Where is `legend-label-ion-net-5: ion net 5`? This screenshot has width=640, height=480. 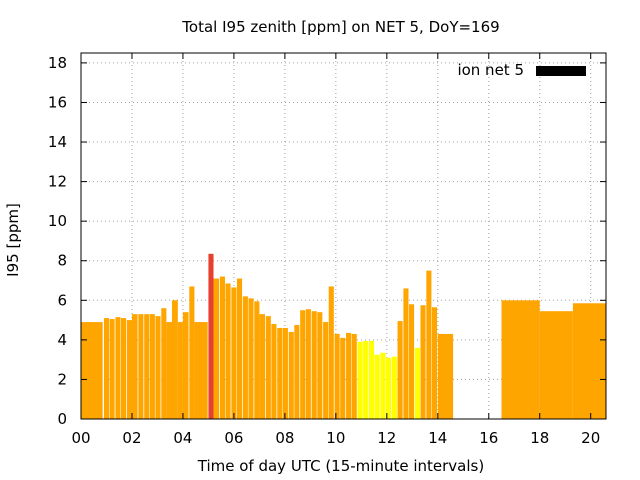
legend-label-ion-net-5: ion net 5 is located at coordinates (490, 70).